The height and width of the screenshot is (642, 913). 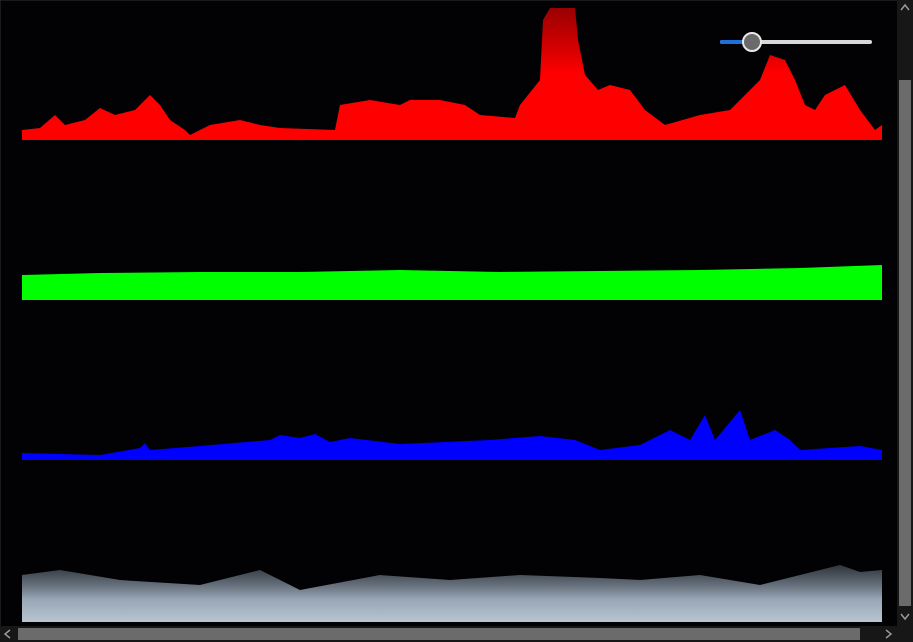 What do you see at coordinates (905, 7) in the screenshot?
I see `scroll-up-arrow` at bounding box center [905, 7].